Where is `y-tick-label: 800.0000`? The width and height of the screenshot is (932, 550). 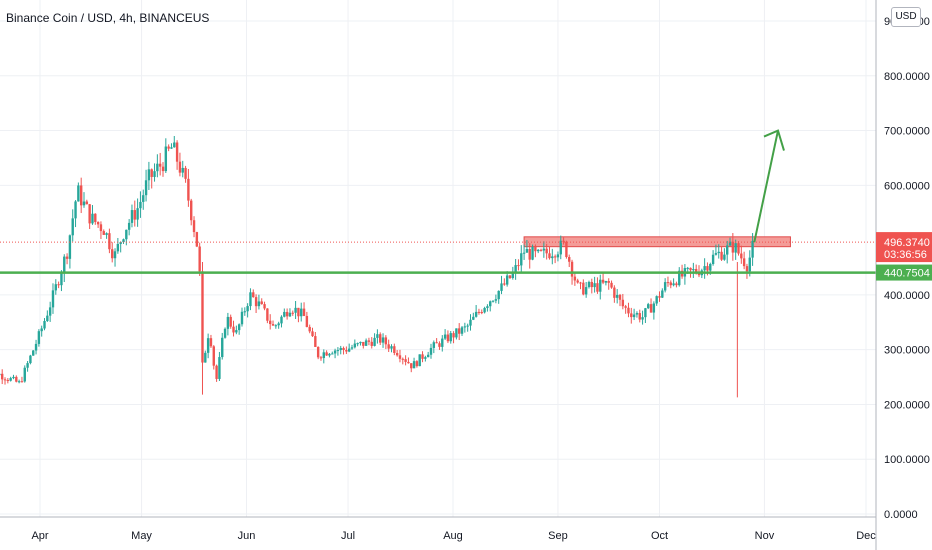
y-tick-label: 800.0000 is located at coordinates (907, 77).